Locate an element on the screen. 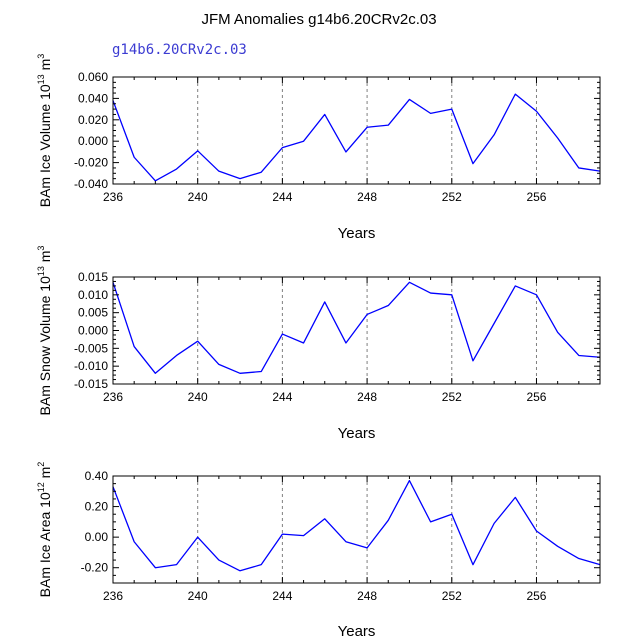  y-axis-label-superscript: 3 is located at coordinates (41, 56).